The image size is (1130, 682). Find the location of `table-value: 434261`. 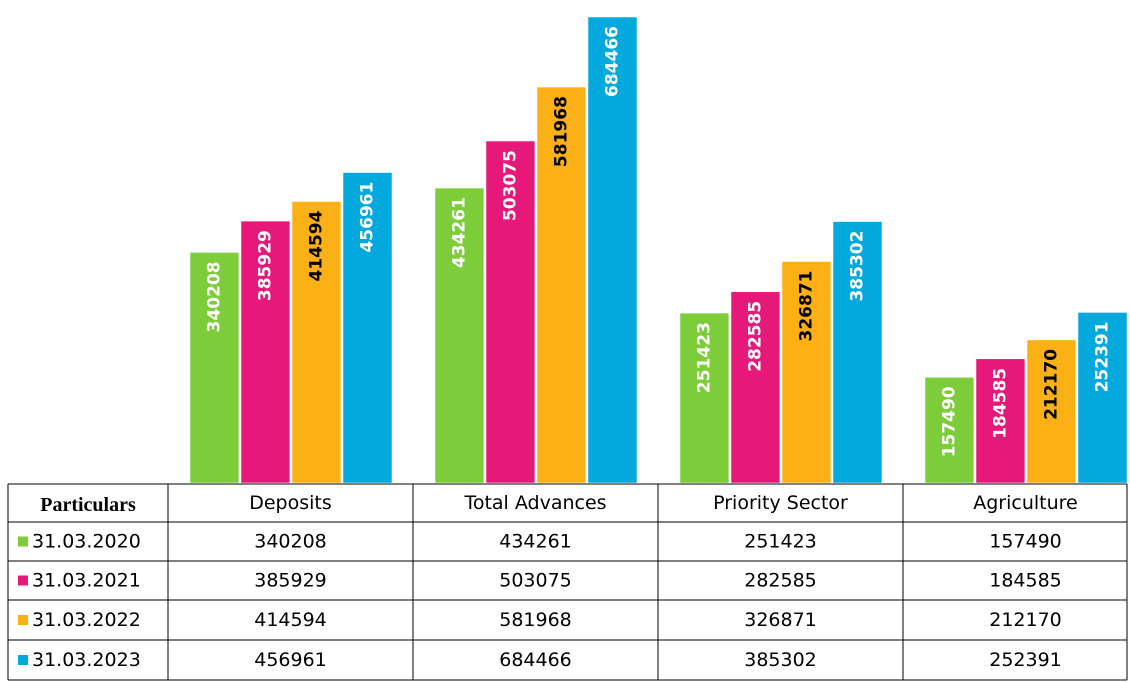

table-value: 434261 is located at coordinates (535, 542).